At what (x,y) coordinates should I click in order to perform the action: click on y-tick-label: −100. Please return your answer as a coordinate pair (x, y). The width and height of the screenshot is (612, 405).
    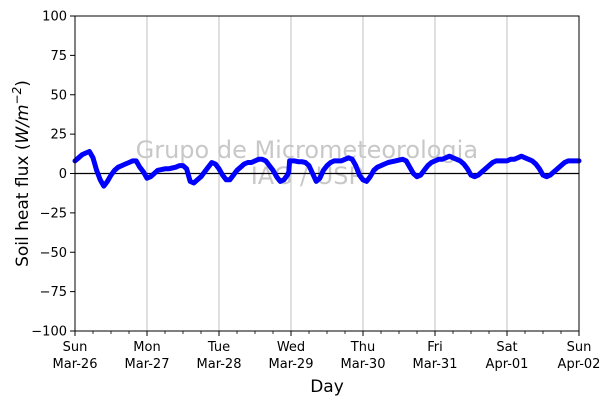
    Looking at the image, I should click on (49, 332).